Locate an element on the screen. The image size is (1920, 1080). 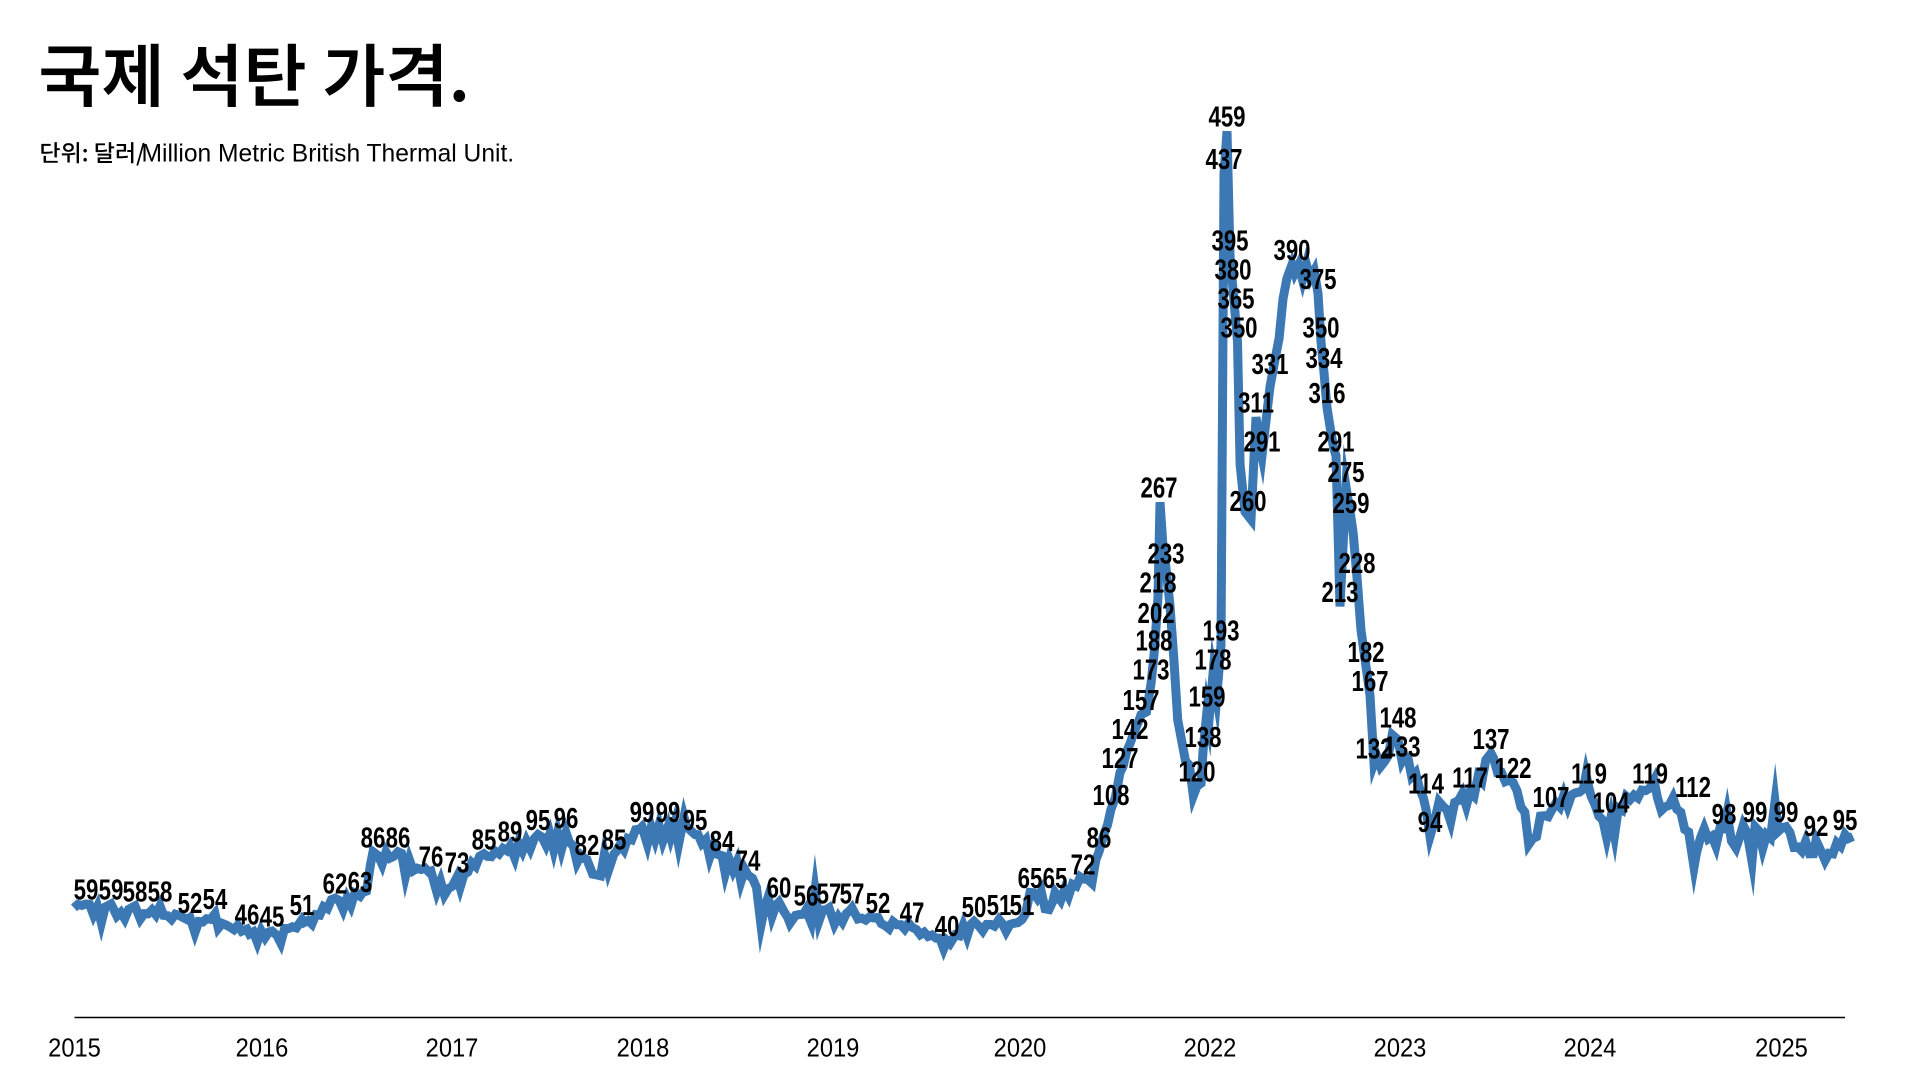
svg-text: 193 is located at coordinates (1220, 631).